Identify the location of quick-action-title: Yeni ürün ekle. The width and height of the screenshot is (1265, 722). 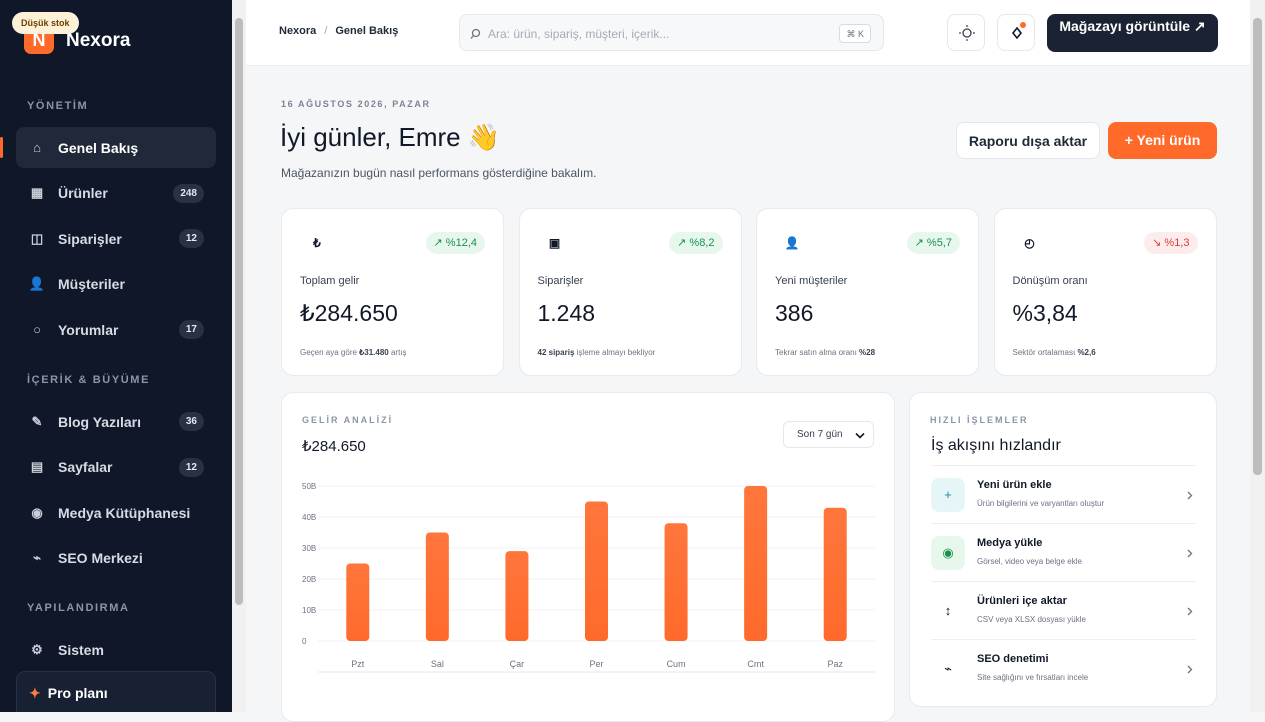
(1014, 485).